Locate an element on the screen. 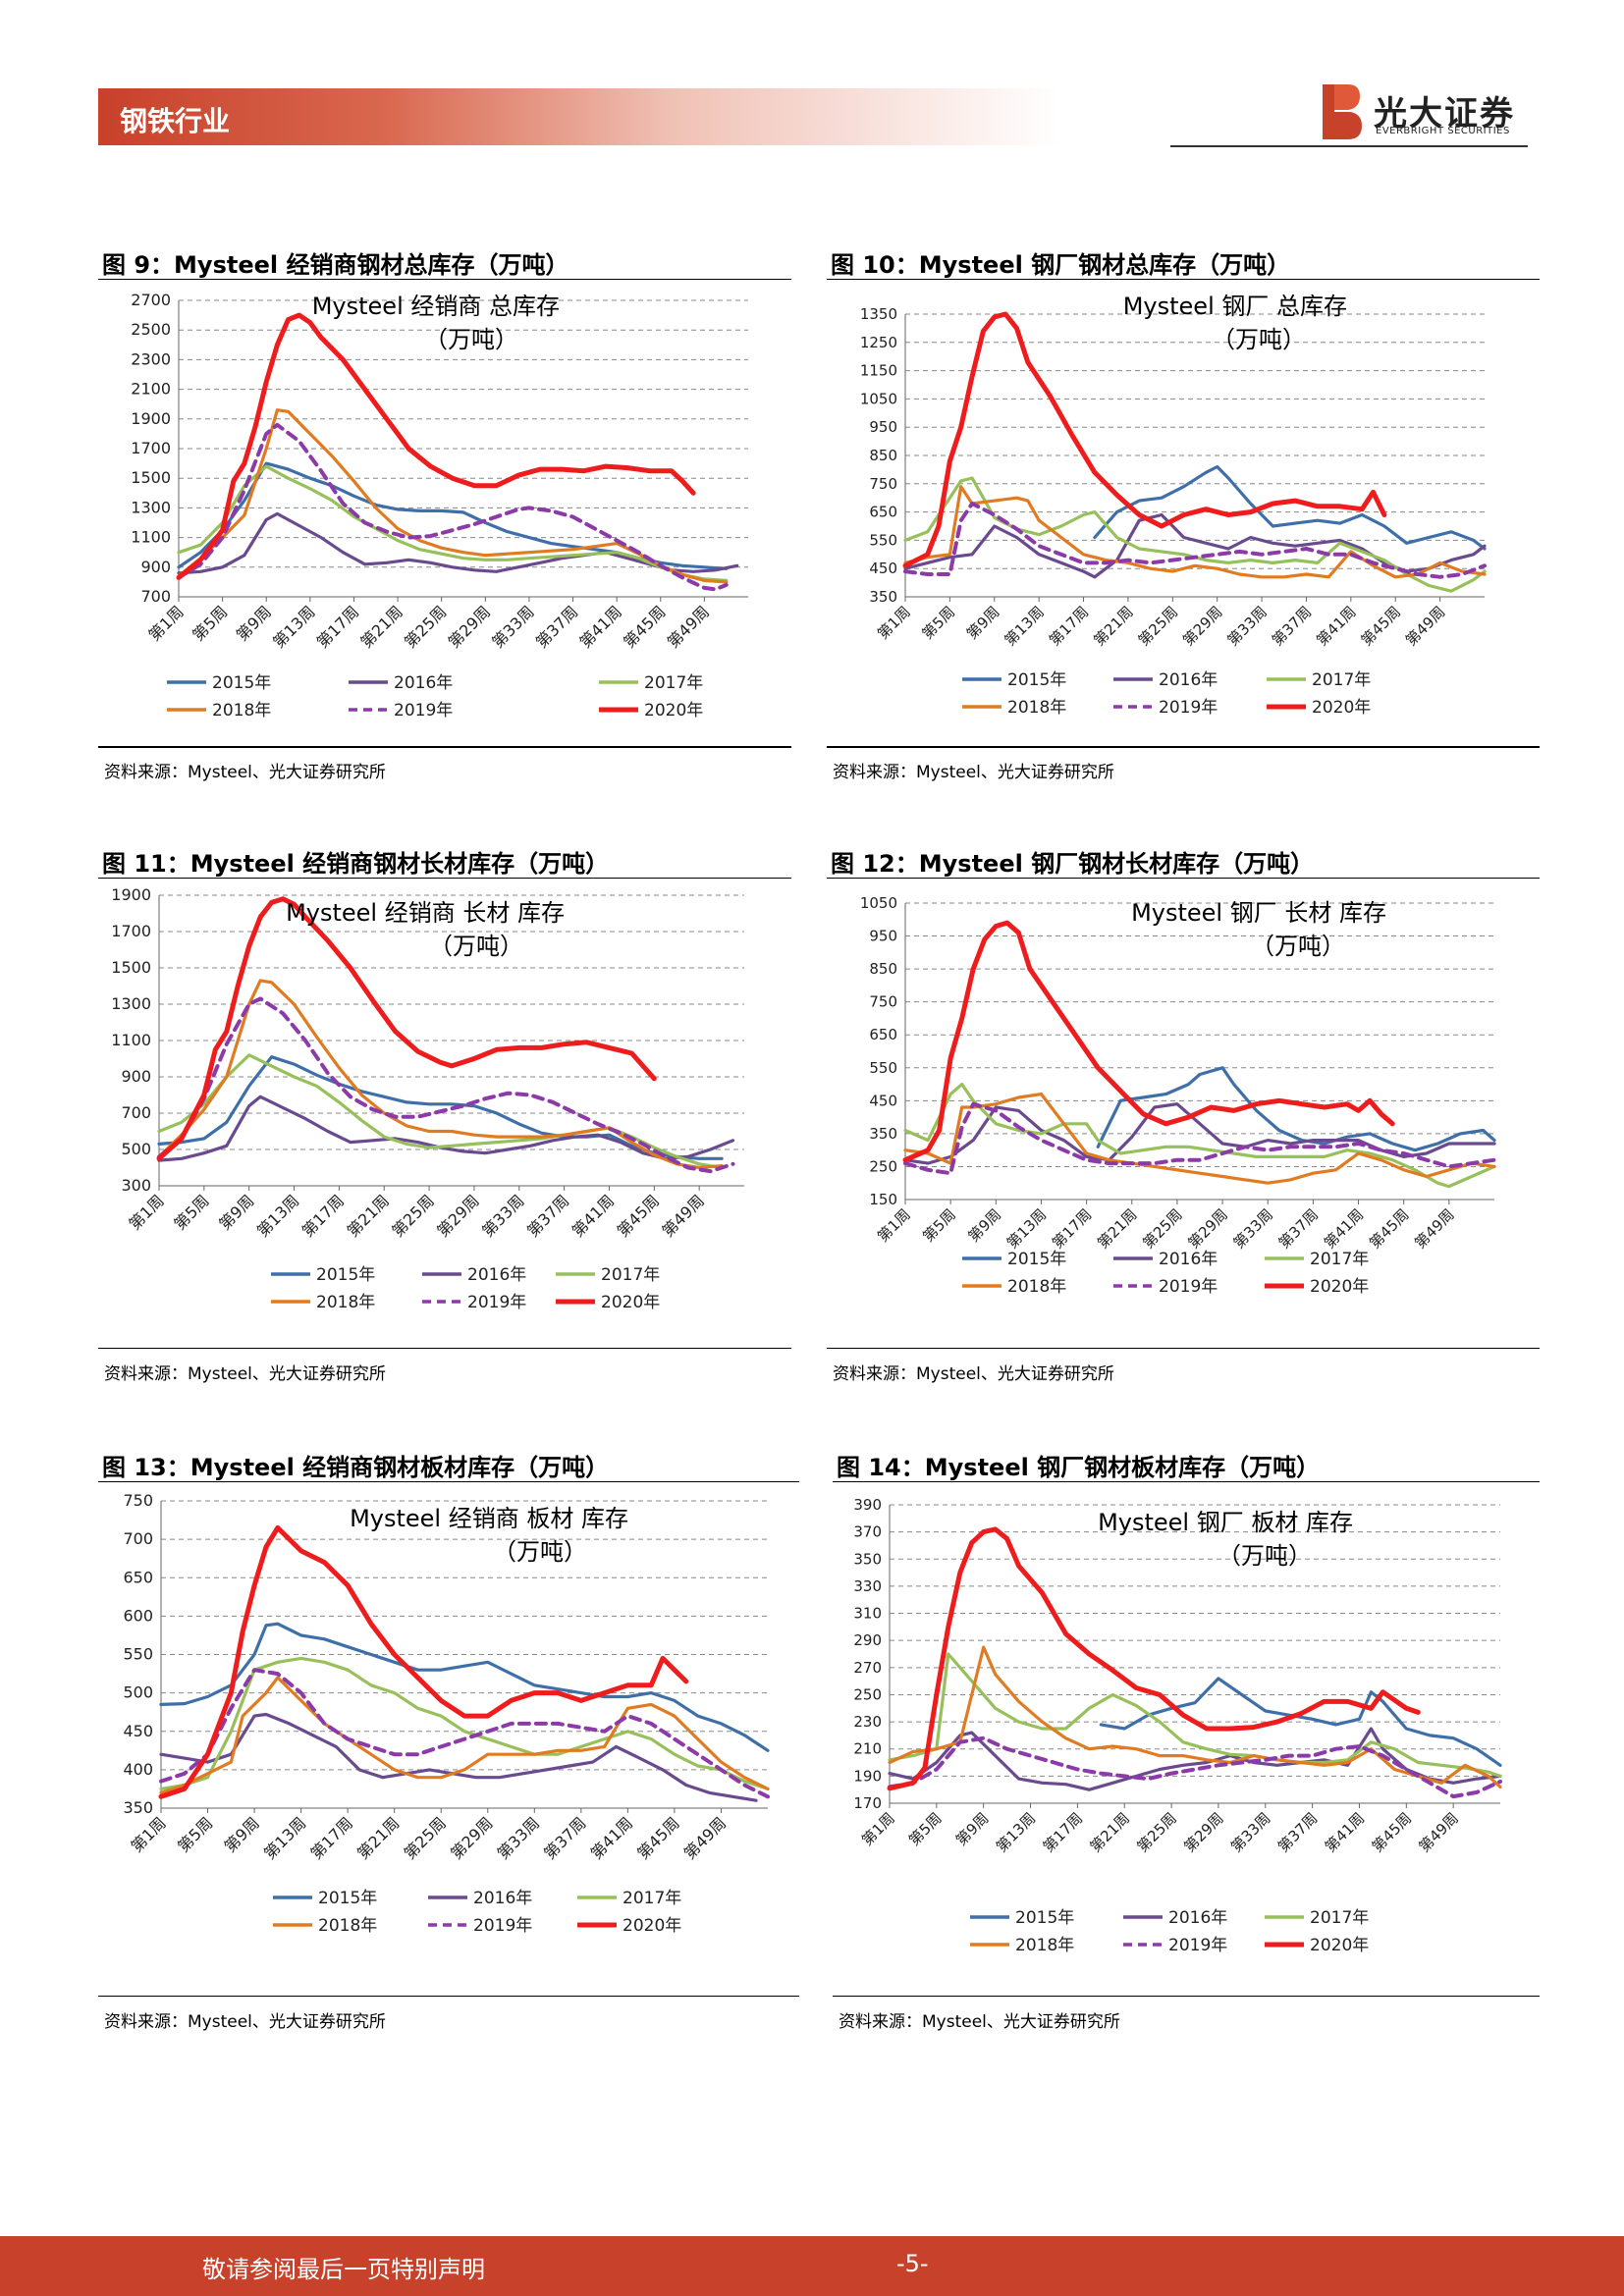  series-line-2016年 is located at coordinates (1195, 1759).